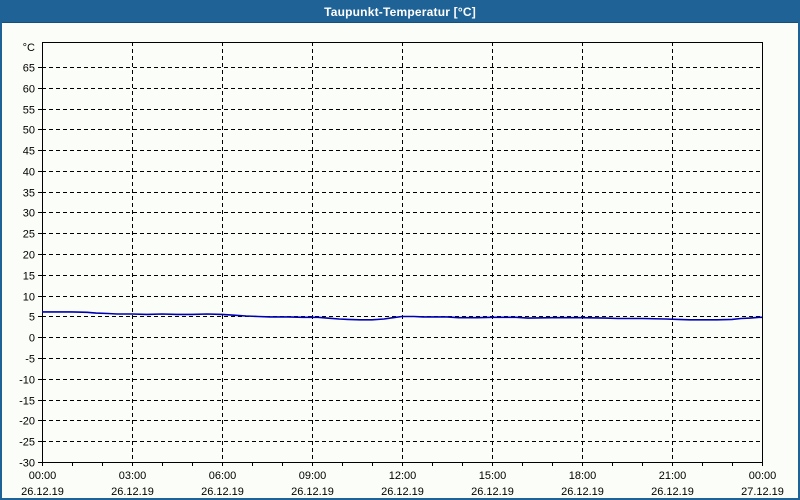 Image resolution: width=800 pixels, height=500 pixels. Describe the element at coordinates (29, 152) in the screenshot. I see `y-tick-label: 45` at that location.